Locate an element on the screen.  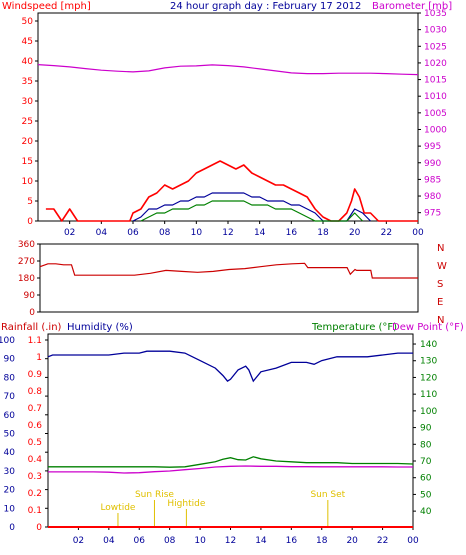
rainfall-tick-label: 0.7 is located at coordinates (35, 409).